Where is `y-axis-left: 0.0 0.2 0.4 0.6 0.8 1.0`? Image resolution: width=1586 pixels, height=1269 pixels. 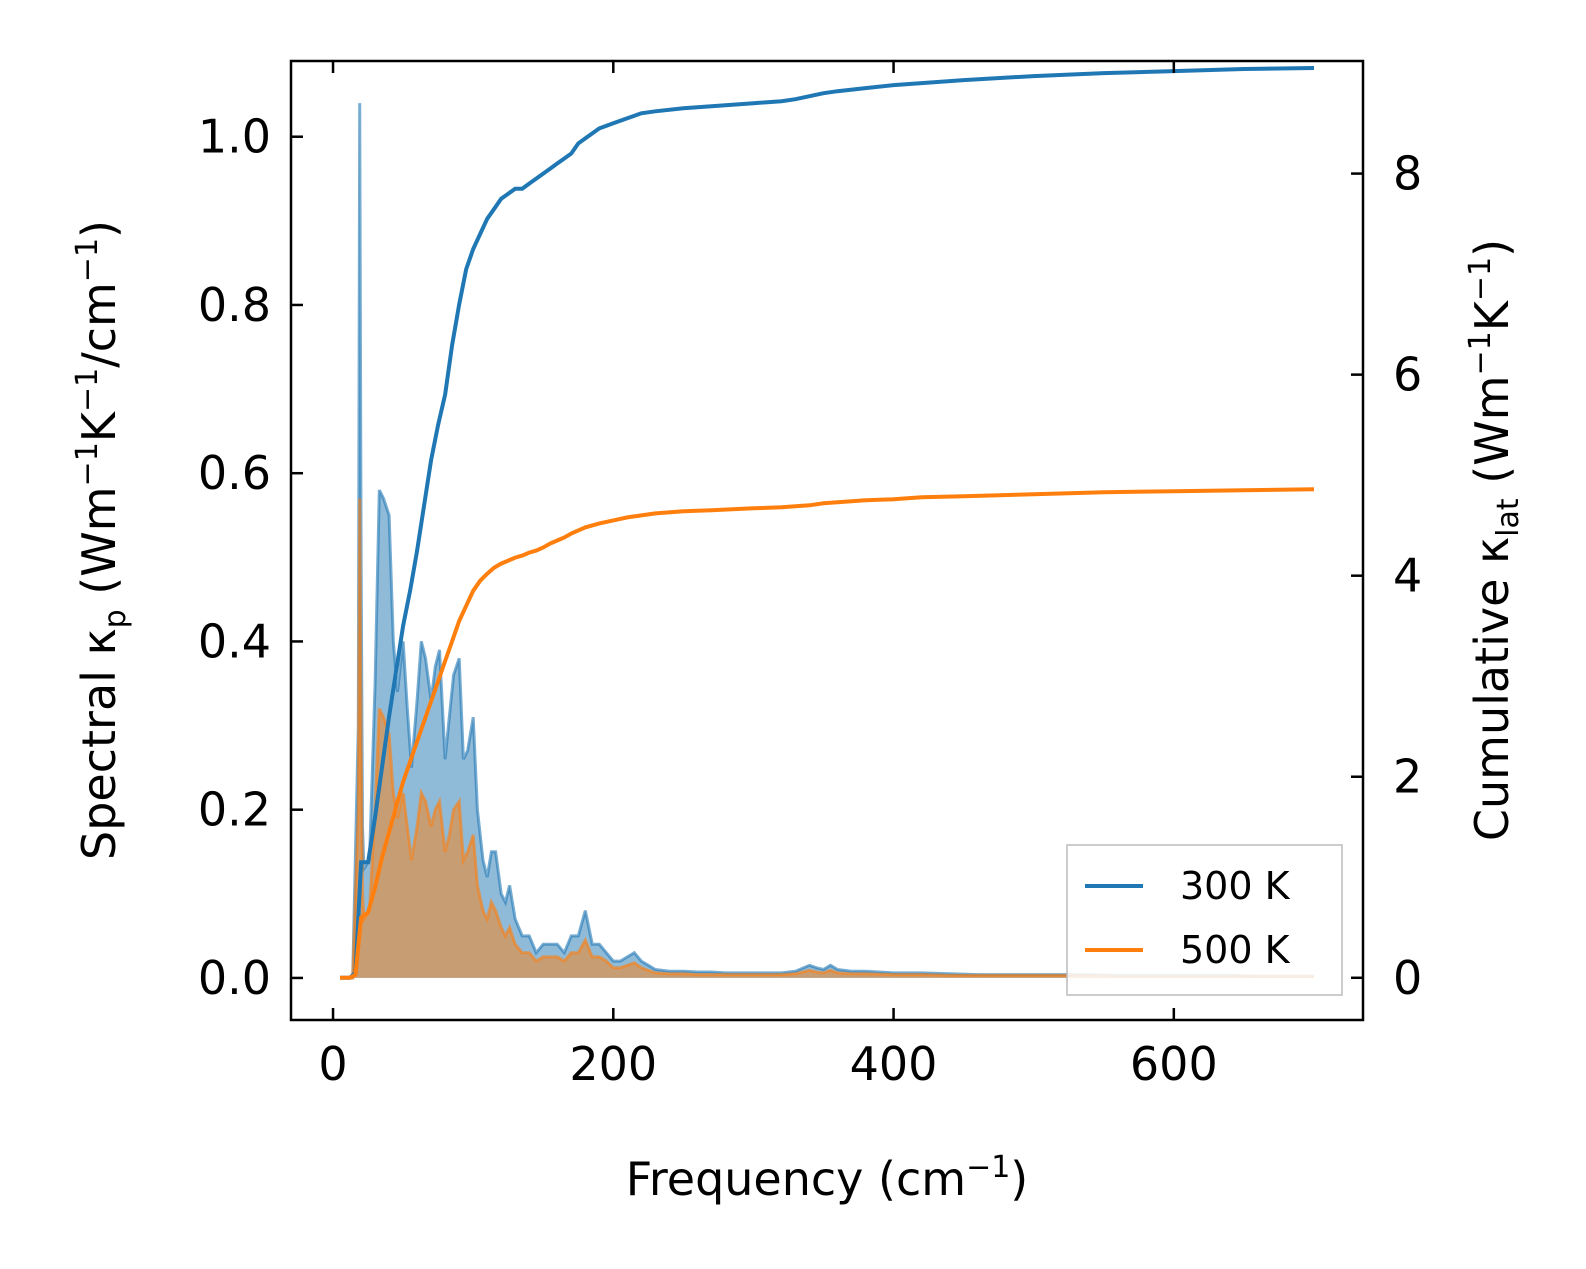
y-axis-left: 0.0 0.2 0.4 0.6 0.8 1.0 is located at coordinates (250, 557).